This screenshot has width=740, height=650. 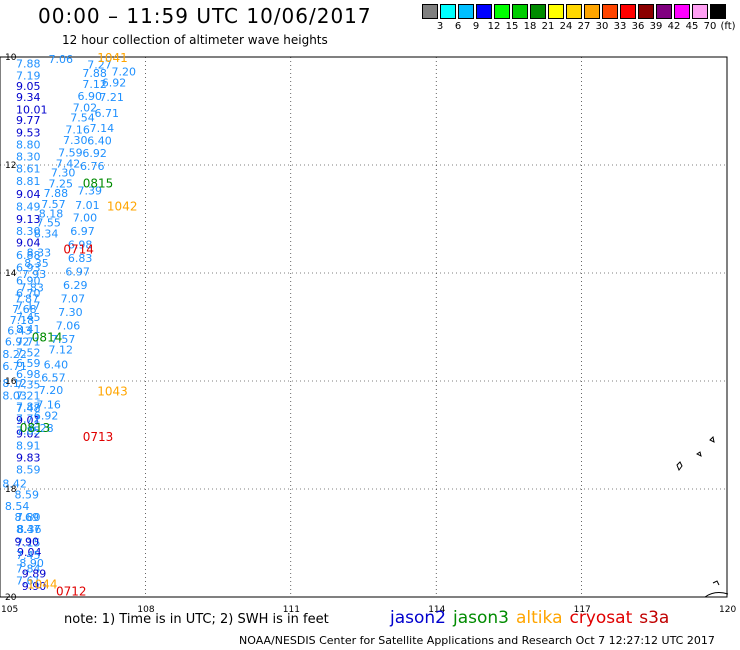 I want to click on x-tick-label: 117, so click(x=582, y=610).